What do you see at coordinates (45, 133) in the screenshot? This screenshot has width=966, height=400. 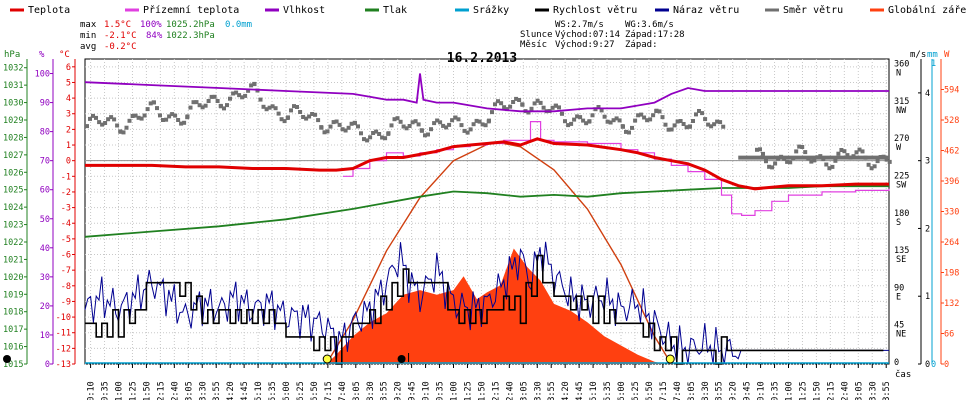 I see `tick-label-pct: 80` at bounding box center [45, 133].